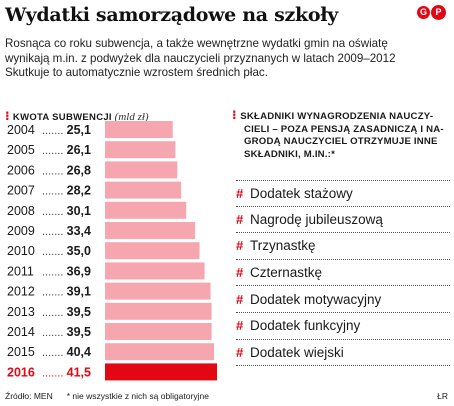  I want to click on list-item: # Dodatek motywacyjny, so click(343, 299).